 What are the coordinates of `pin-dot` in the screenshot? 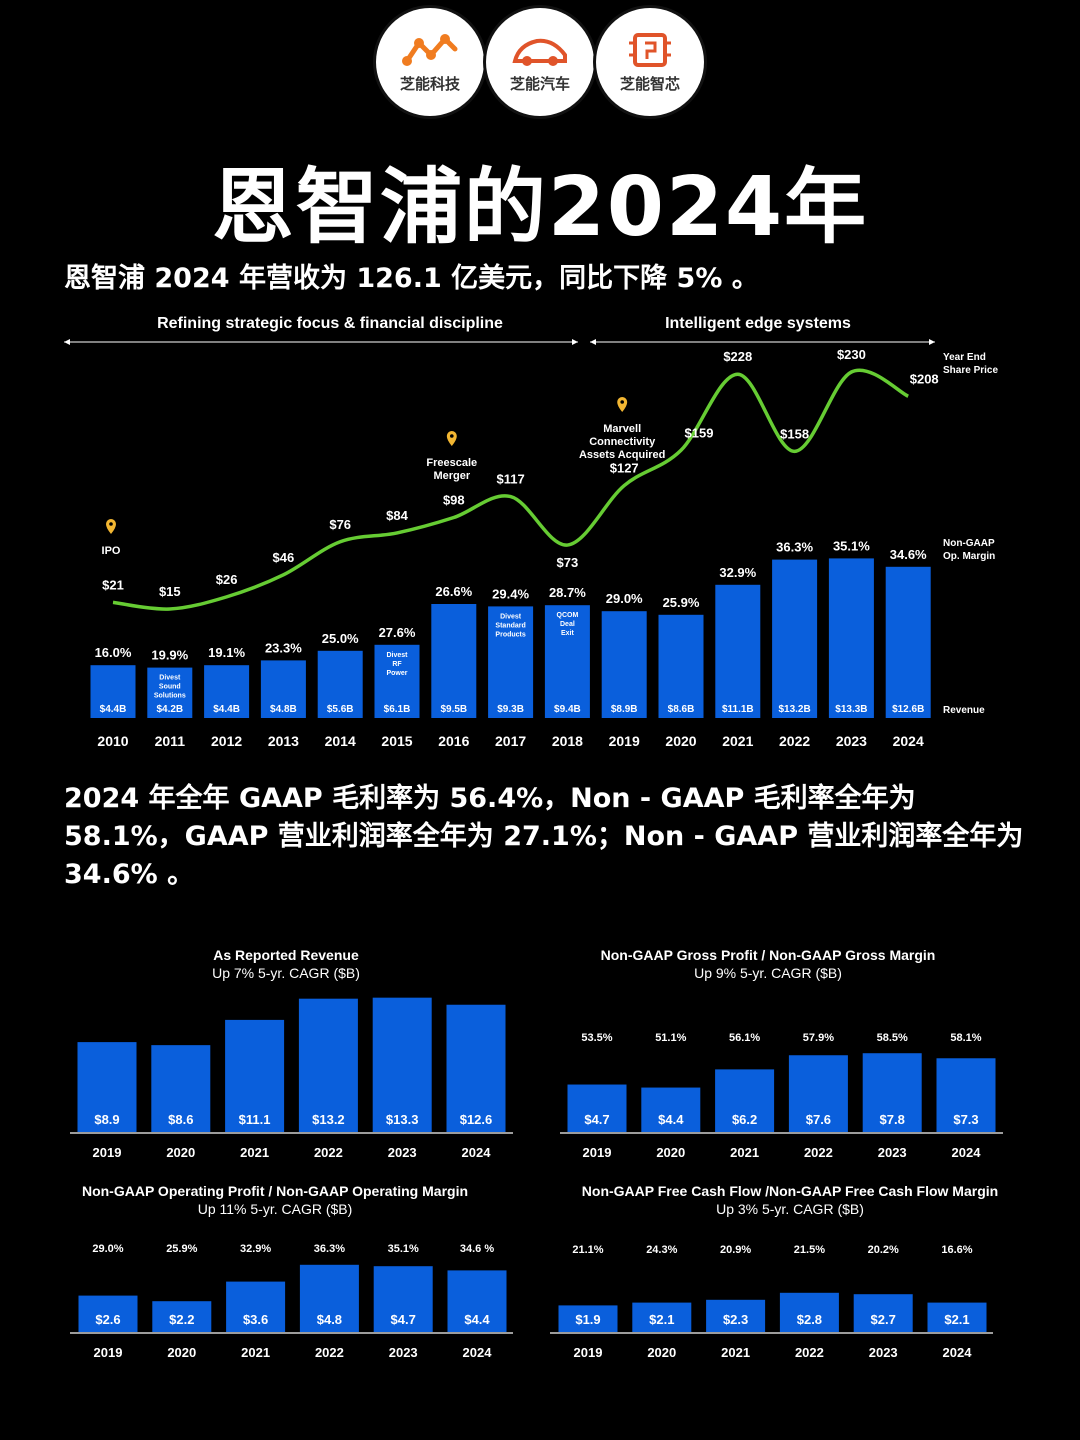 It's located at (111, 524).